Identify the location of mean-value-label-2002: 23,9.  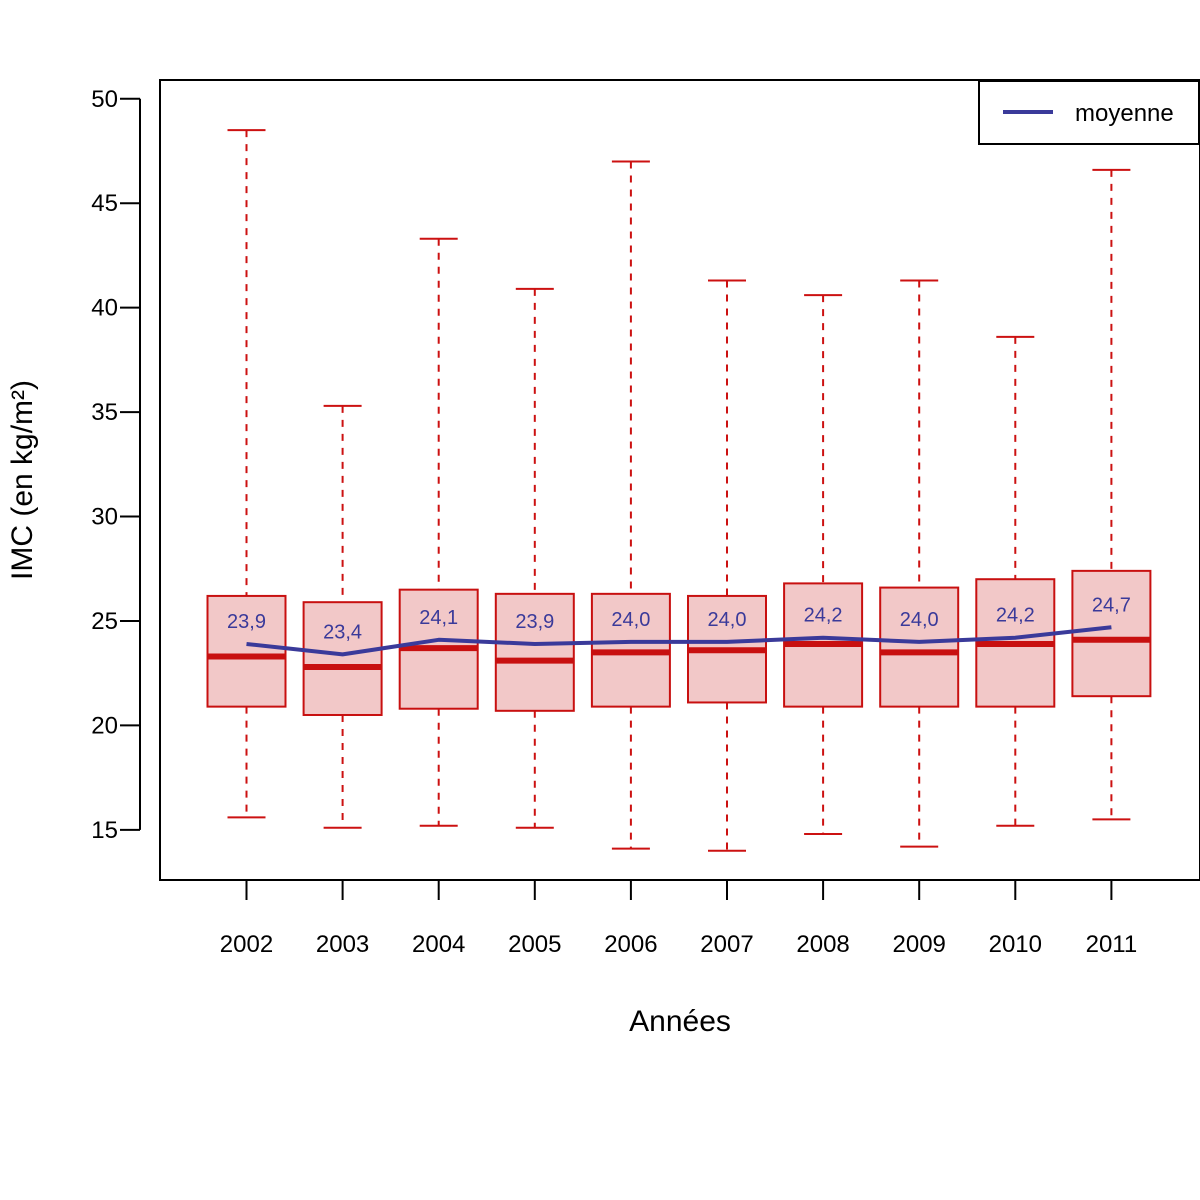
(246, 622).